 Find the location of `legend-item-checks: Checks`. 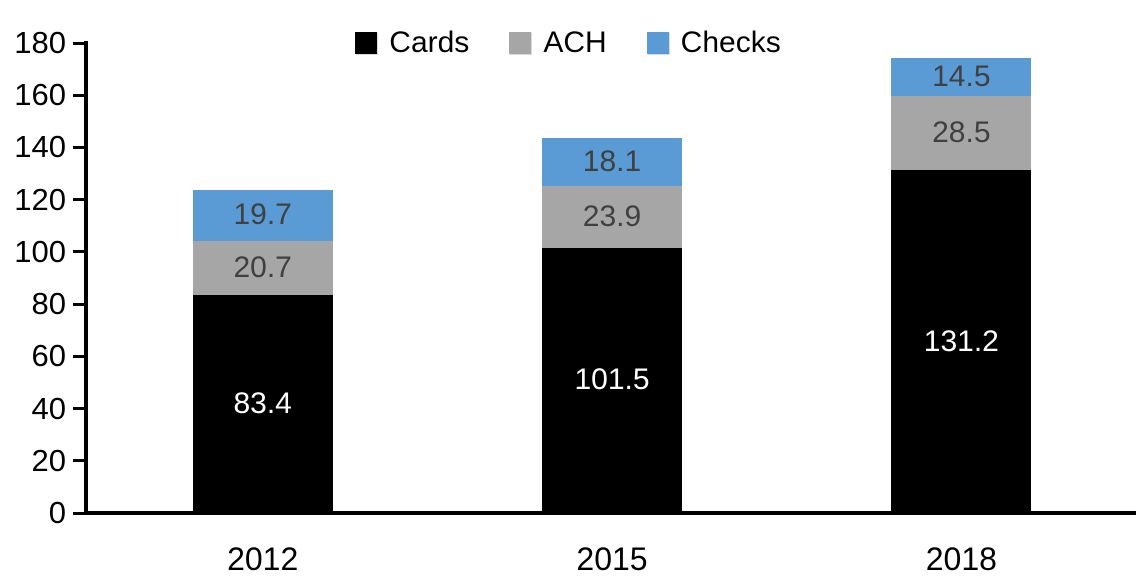

legend-item-checks: Checks is located at coordinates (713, 43).